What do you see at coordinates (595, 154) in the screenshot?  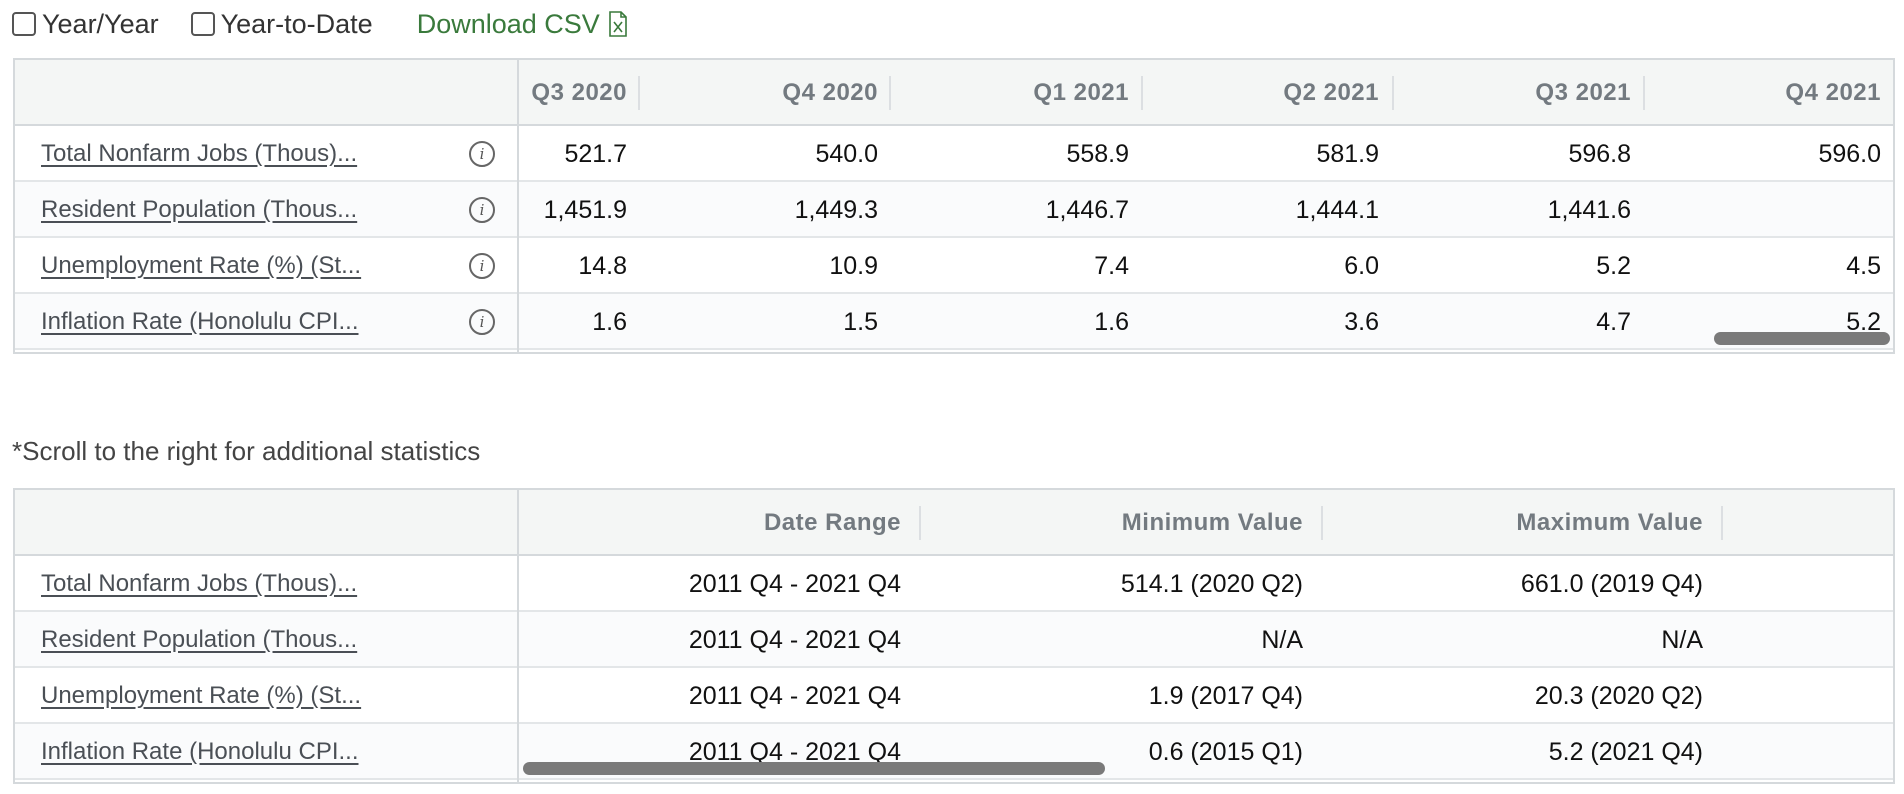 I see `table-cell: 521.7` at bounding box center [595, 154].